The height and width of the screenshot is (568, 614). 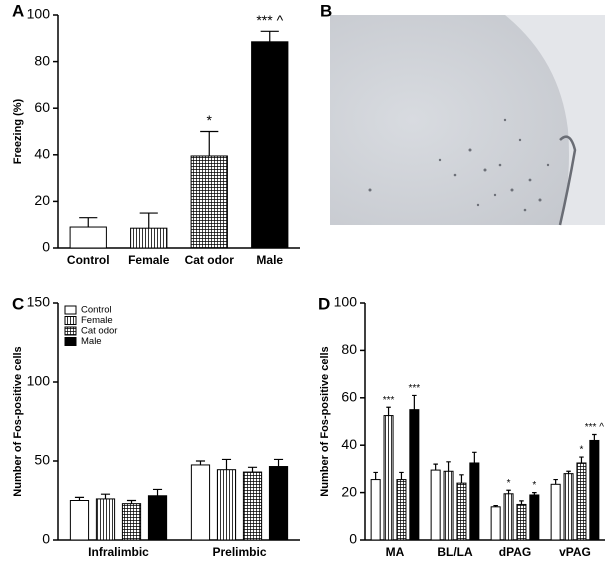 What do you see at coordinates (326, 10) in the screenshot?
I see `panel-label: B` at bounding box center [326, 10].